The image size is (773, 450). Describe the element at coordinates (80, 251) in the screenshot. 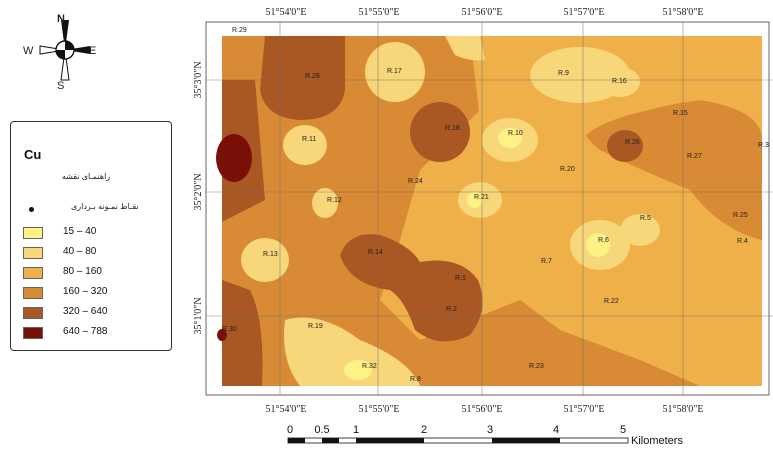

I see `legend-label: 40 – 80` at that location.